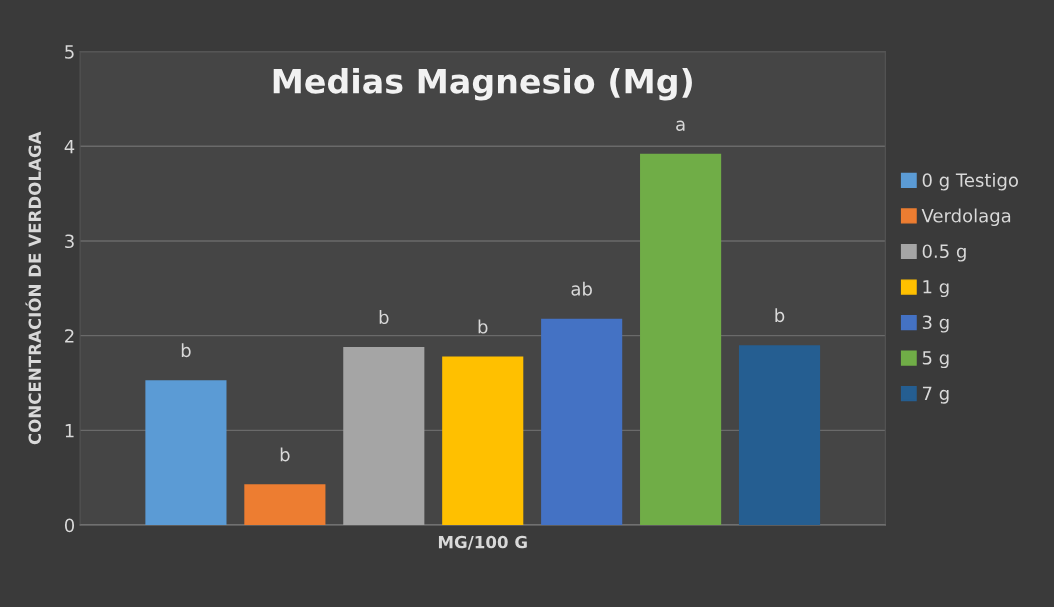 This screenshot has width=1054, height=607. What do you see at coordinates (69, 241) in the screenshot?
I see `y-tick-label: 3` at bounding box center [69, 241].